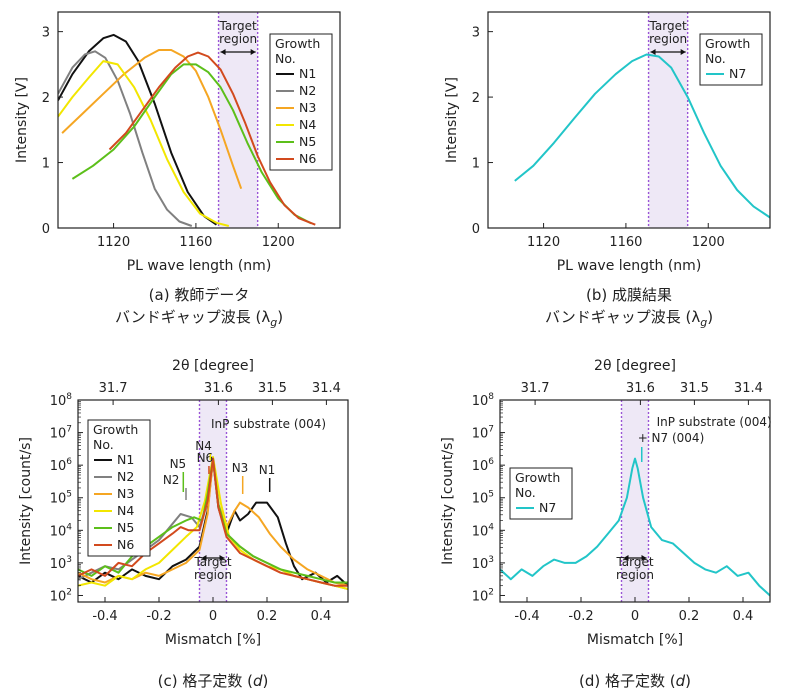 The width and height of the screenshot is (800, 700). What do you see at coordinates (125, 510) in the screenshot?
I see `legend-label-N4: N4` at bounding box center [125, 510].